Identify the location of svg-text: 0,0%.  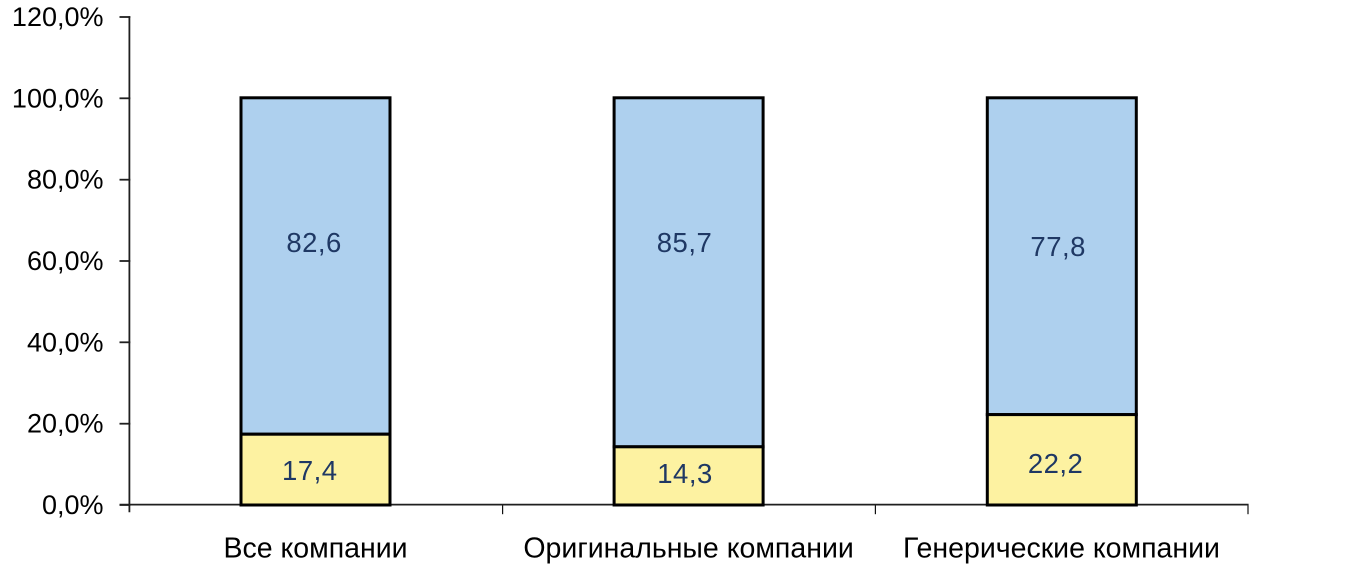
(73, 505).